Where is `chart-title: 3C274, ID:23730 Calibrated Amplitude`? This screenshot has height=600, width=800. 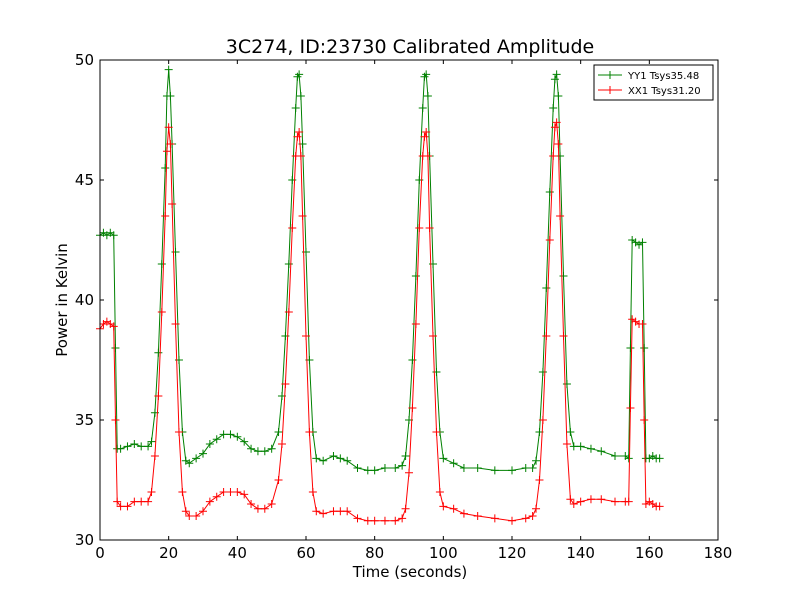 chart-title: 3C274, ID:23730 Calibrated Amplitude is located at coordinates (410, 47).